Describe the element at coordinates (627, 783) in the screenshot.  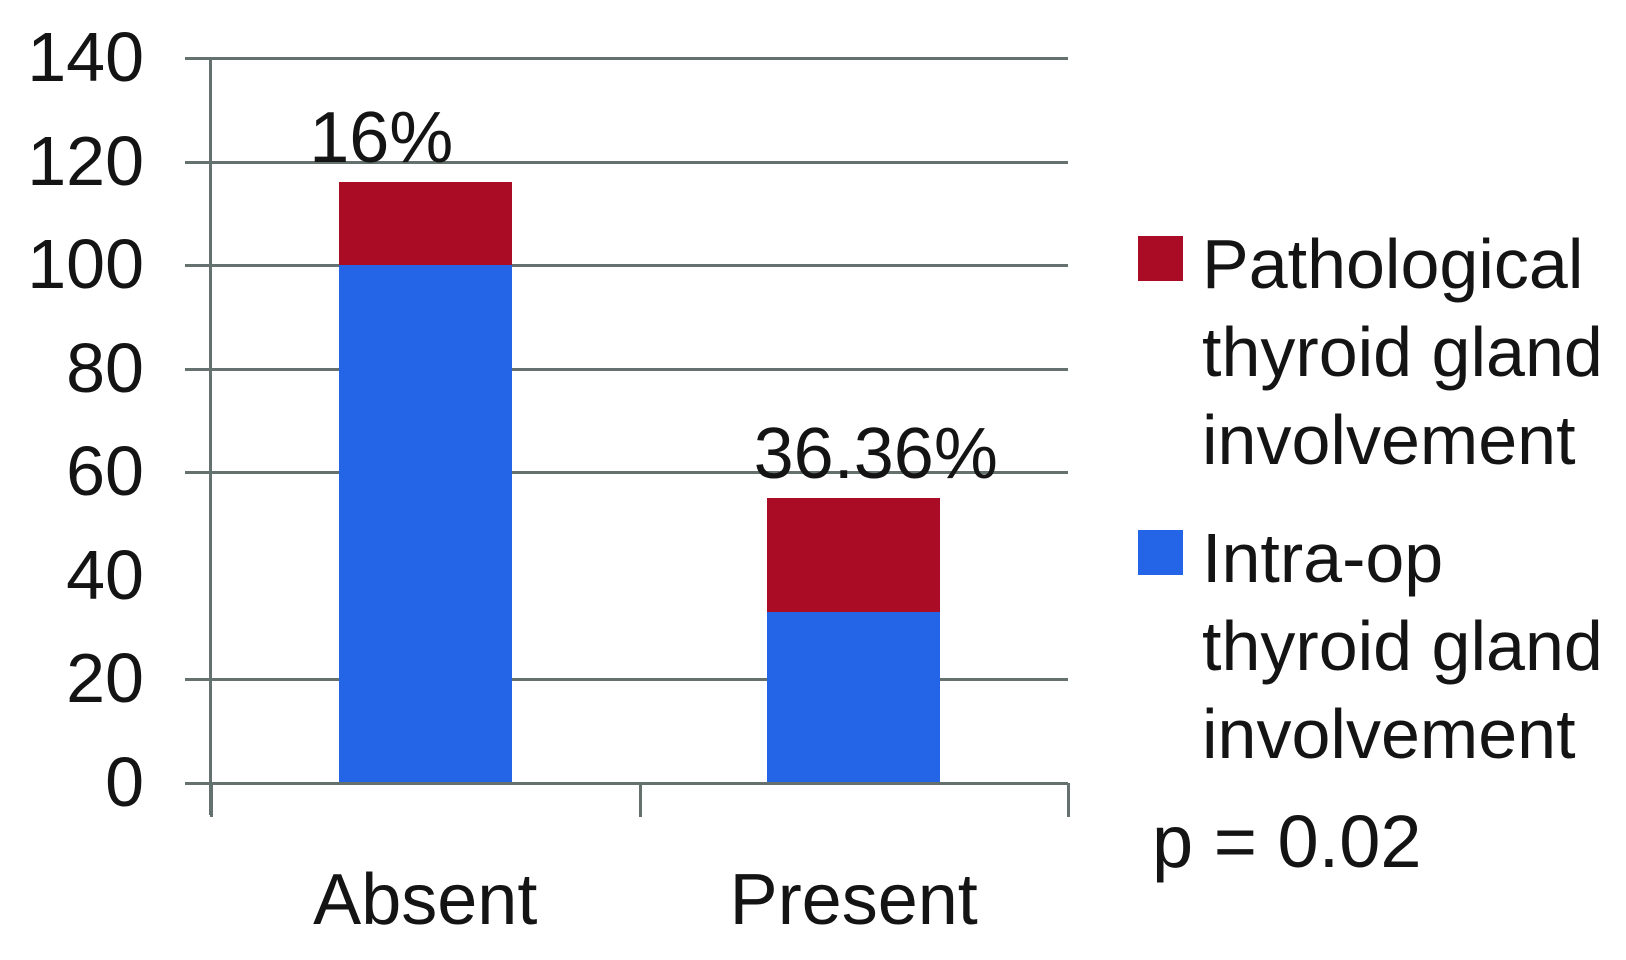
I see `x-axis-line` at that location.